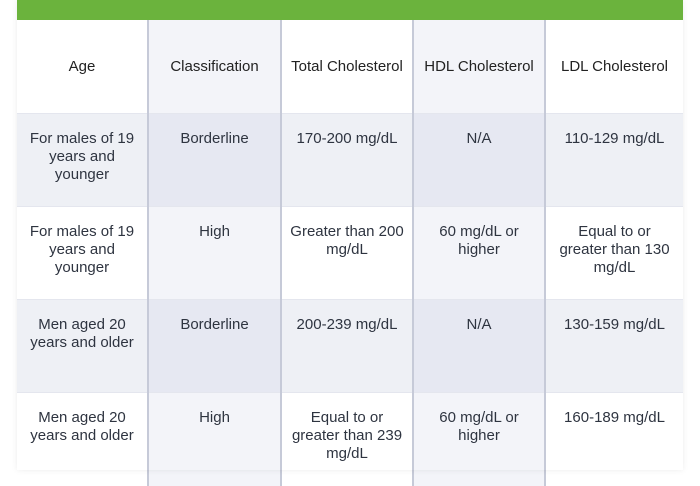  I want to click on header-classification: Classification, so click(214, 67).